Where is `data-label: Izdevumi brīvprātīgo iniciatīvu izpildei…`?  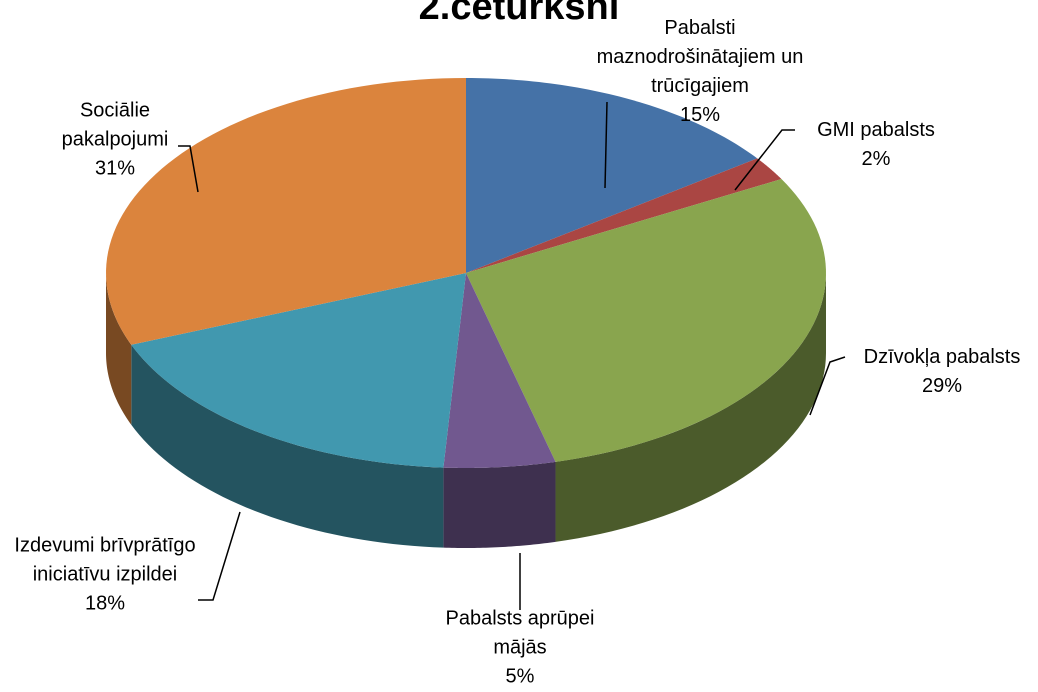
data-label: Izdevumi brīvprātīgo iniciatīvu izpildei… is located at coordinates (105, 575).